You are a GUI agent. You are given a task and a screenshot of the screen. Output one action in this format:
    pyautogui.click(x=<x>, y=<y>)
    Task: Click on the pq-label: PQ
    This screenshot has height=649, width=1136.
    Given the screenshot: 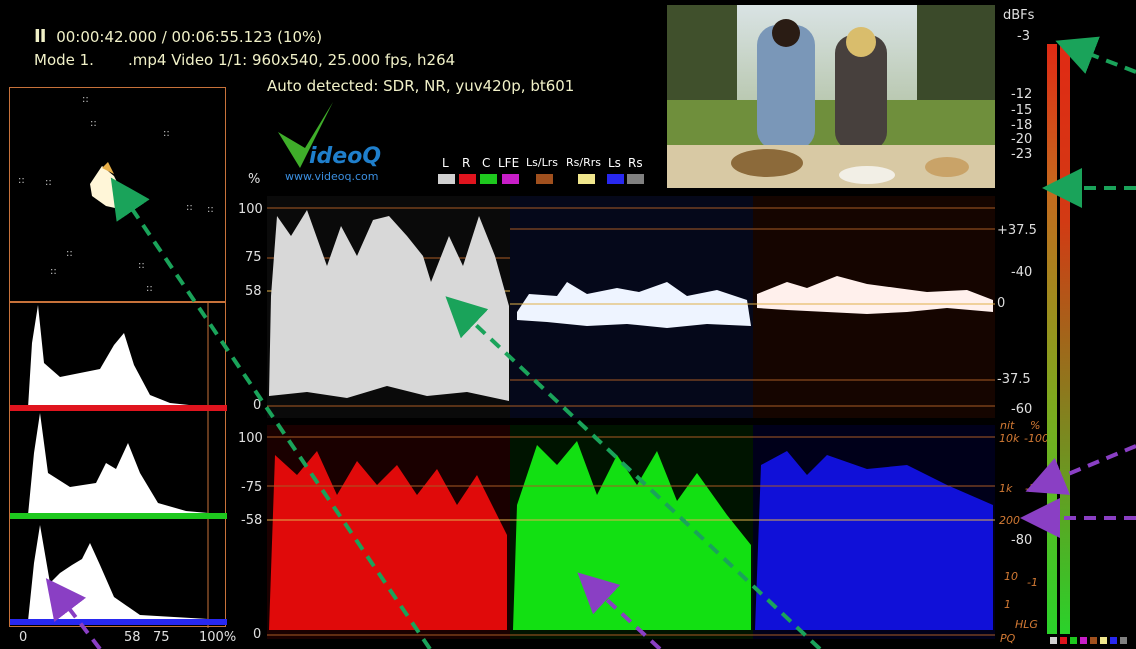 What is the action you would take?
    pyautogui.click(x=1008, y=638)
    